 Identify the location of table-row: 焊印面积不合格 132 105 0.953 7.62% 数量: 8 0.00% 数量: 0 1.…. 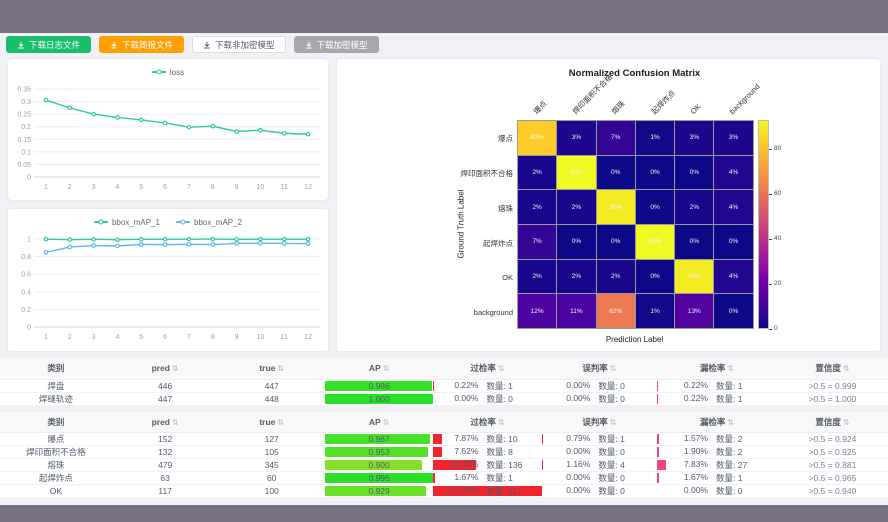
(444, 452).